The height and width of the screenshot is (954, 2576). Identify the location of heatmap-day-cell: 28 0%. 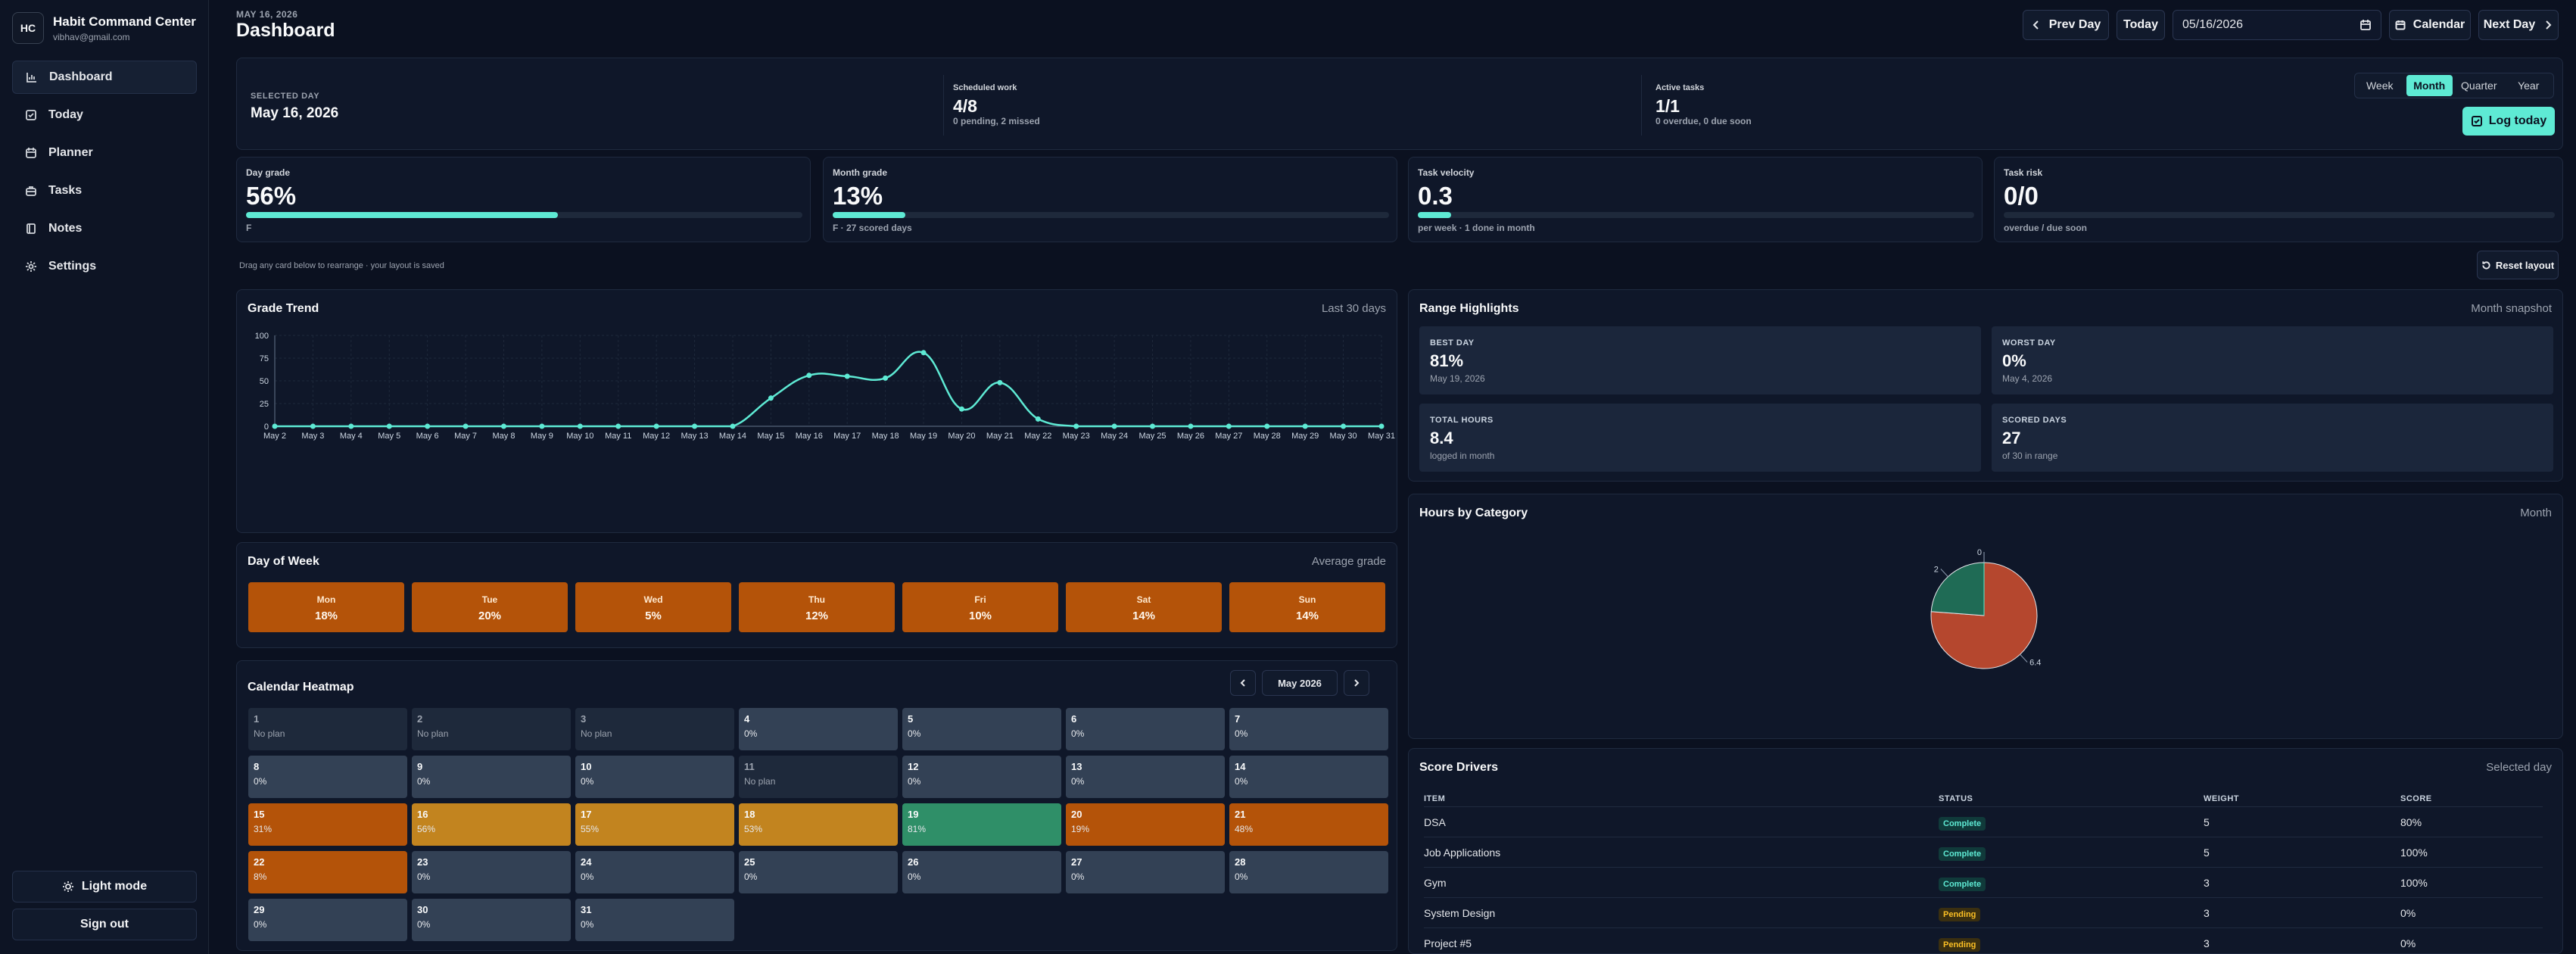
(1308, 872).